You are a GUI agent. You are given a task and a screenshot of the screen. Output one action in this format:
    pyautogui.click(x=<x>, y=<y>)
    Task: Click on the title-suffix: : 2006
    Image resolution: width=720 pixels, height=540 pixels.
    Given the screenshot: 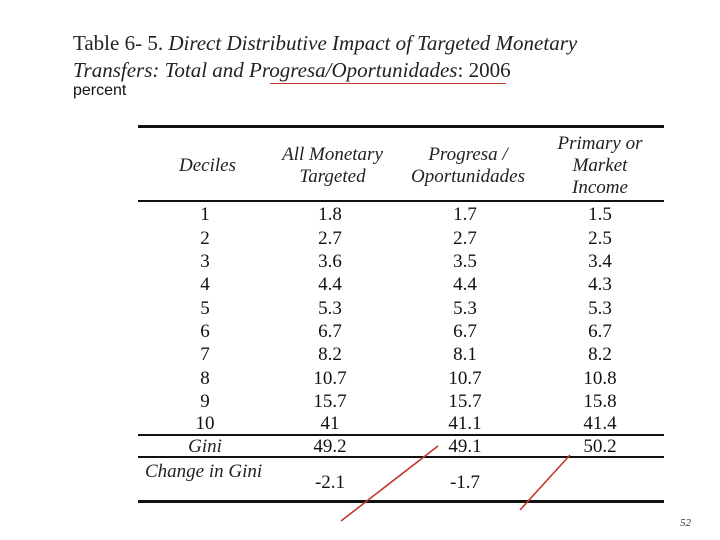 What is the action you would take?
    pyautogui.click(x=484, y=70)
    